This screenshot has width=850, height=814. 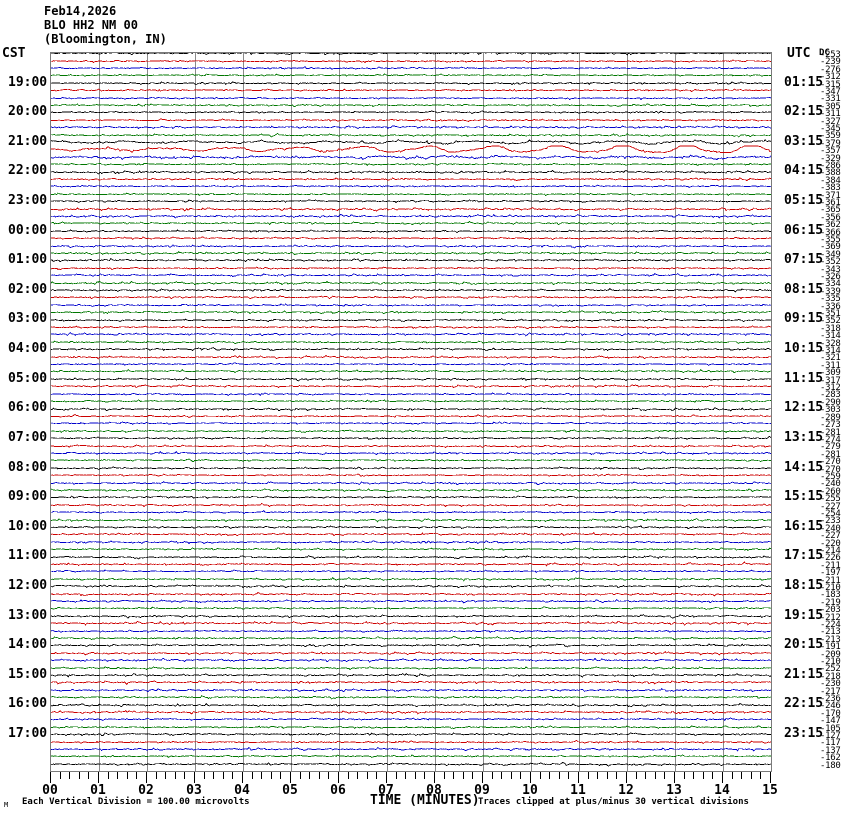 What do you see at coordinates (28, 201) in the screenshot?
I see `left-hour-label: 23:00` at bounding box center [28, 201].